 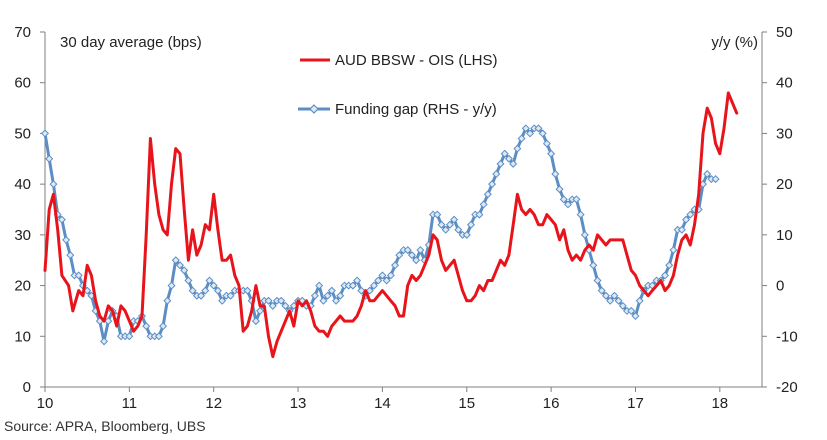 I want to click on x-tick-label: 16, so click(x=551, y=403).